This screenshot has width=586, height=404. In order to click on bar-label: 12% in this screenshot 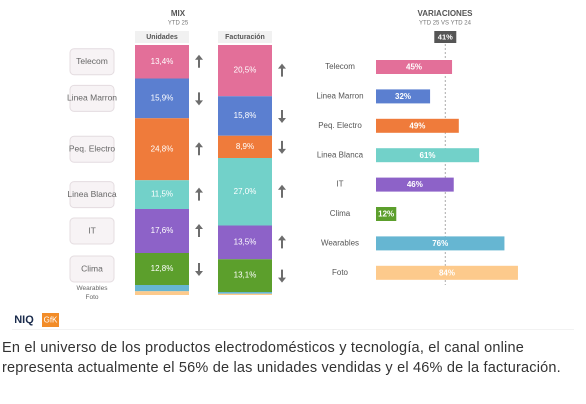, I will do `click(386, 214)`.